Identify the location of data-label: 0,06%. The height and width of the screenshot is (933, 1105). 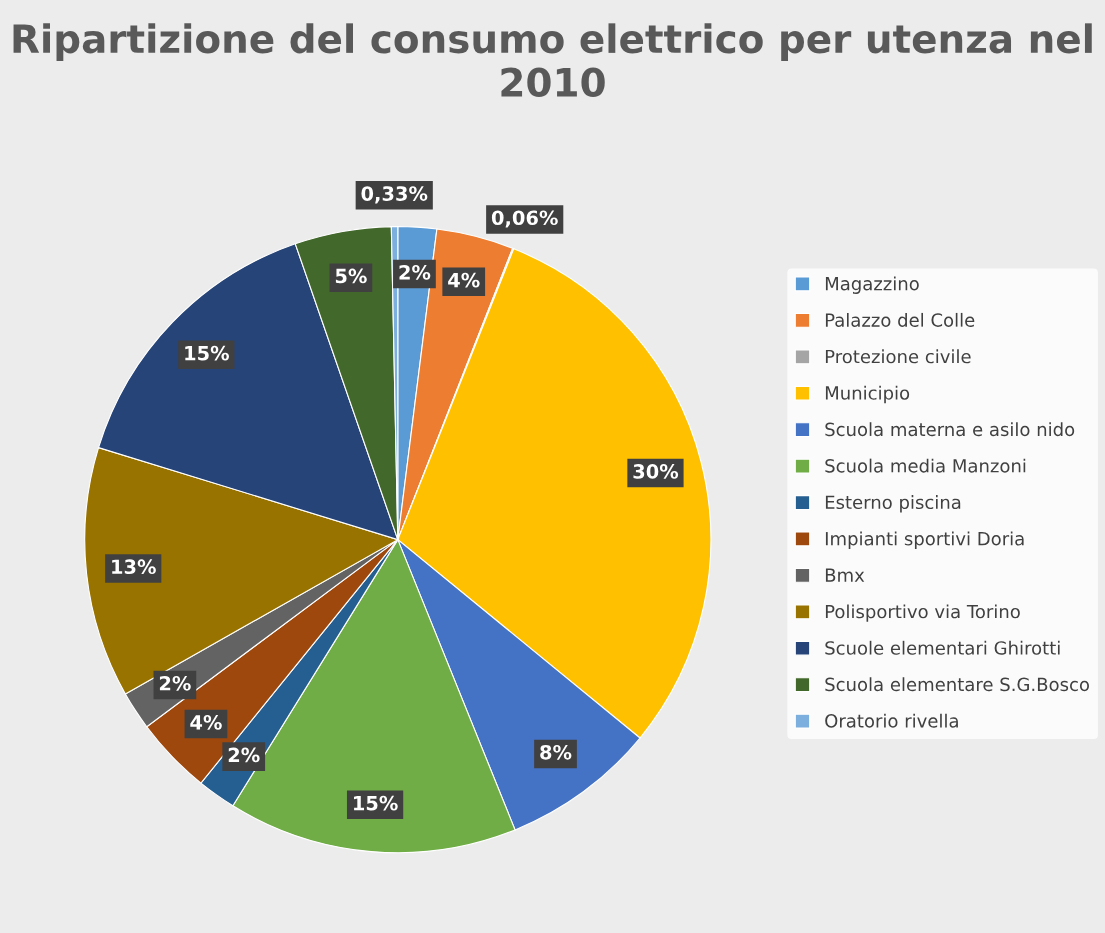
(524, 219).